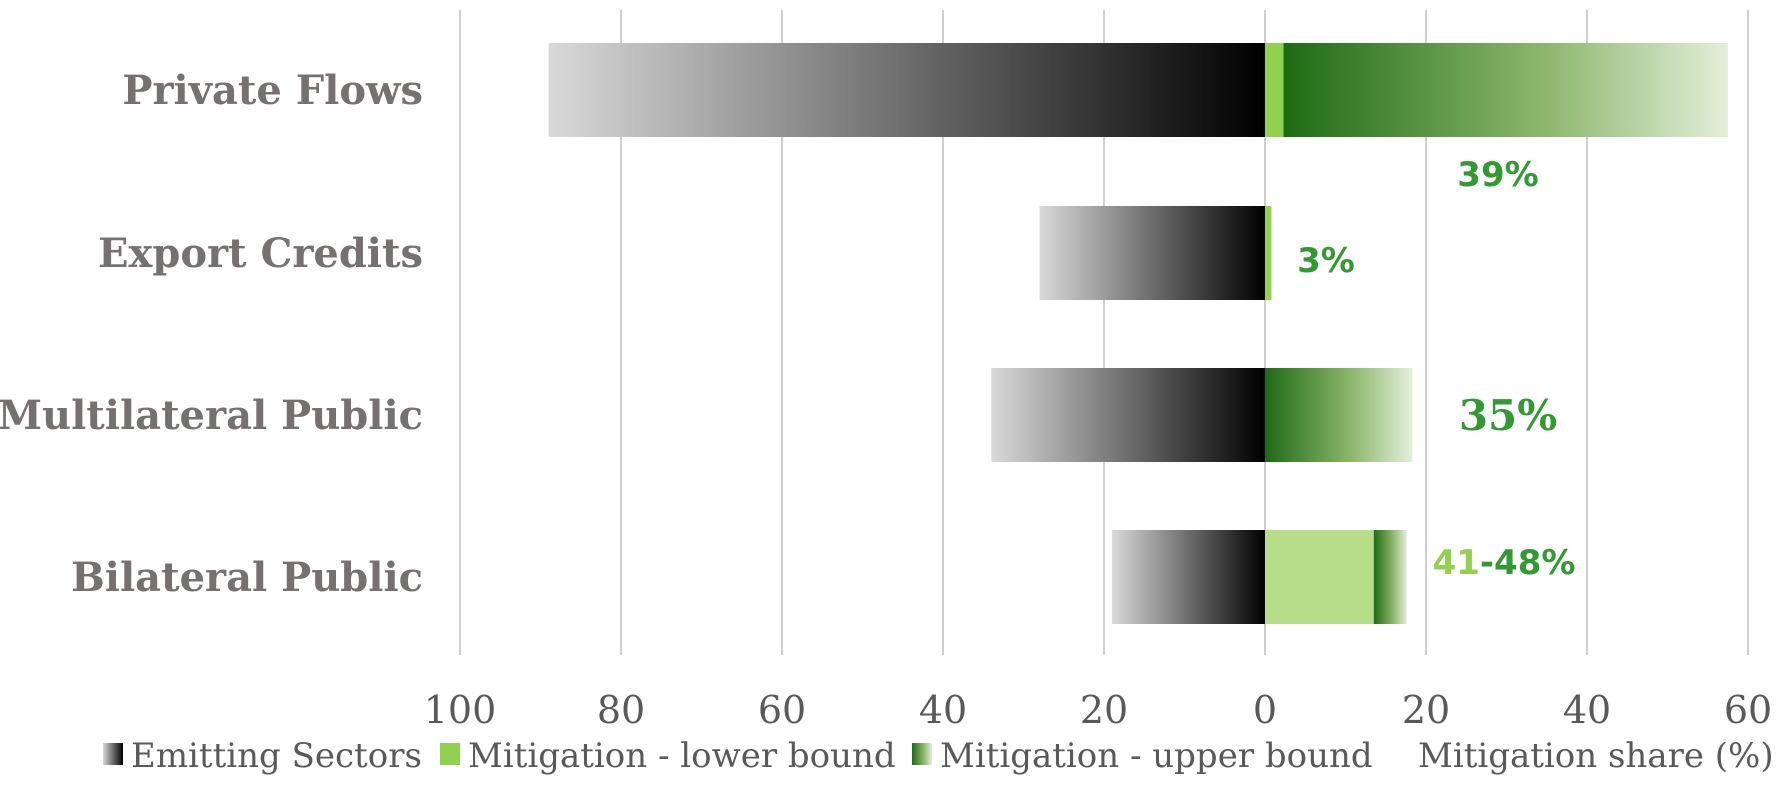 The width and height of the screenshot is (1790, 788). I want to click on mitigation-share-part: 35%, so click(1508, 415).